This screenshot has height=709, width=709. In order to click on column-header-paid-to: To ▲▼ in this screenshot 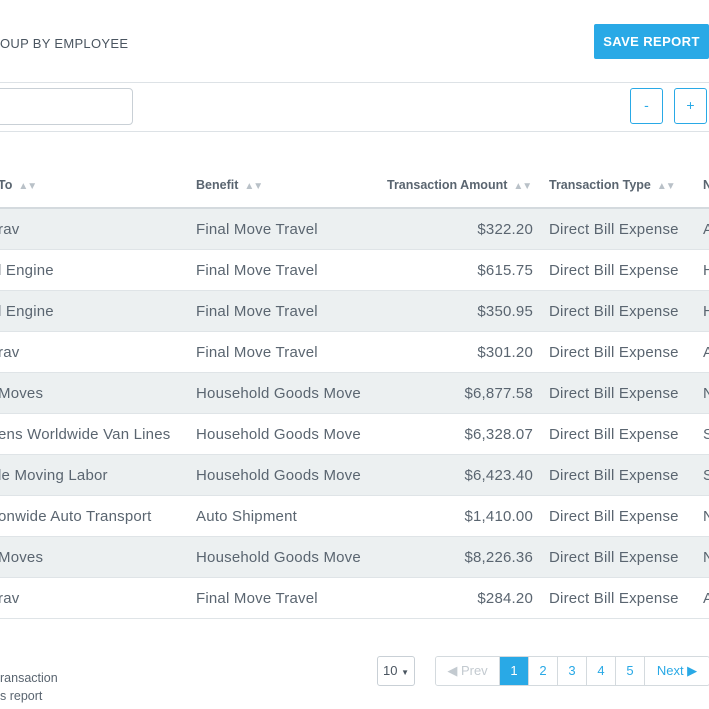, I will do `click(18, 185)`.